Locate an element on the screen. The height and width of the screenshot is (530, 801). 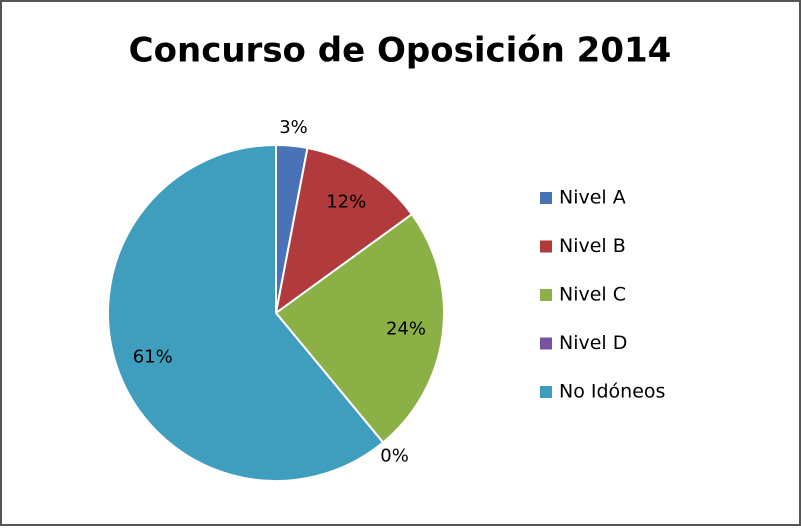
legend-label: No Idóneos is located at coordinates (612, 392).